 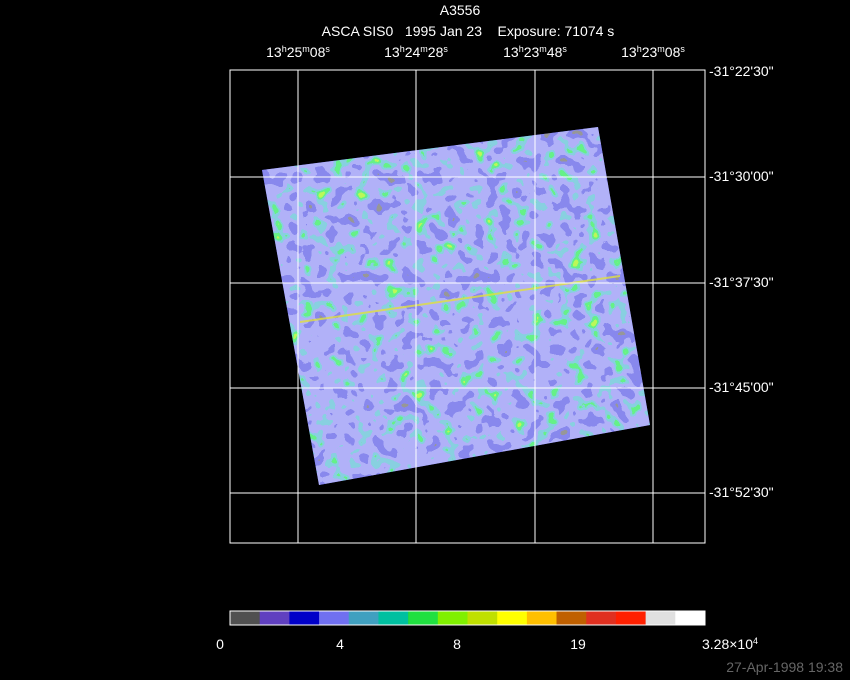 What do you see at coordinates (413, 52) in the screenshot?
I see `label-part: 24` at bounding box center [413, 52].